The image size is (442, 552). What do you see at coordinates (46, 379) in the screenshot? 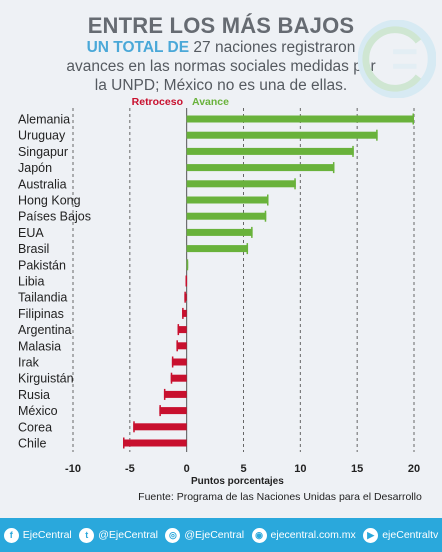
I see `category-label: Kirguistán` at bounding box center [46, 379].